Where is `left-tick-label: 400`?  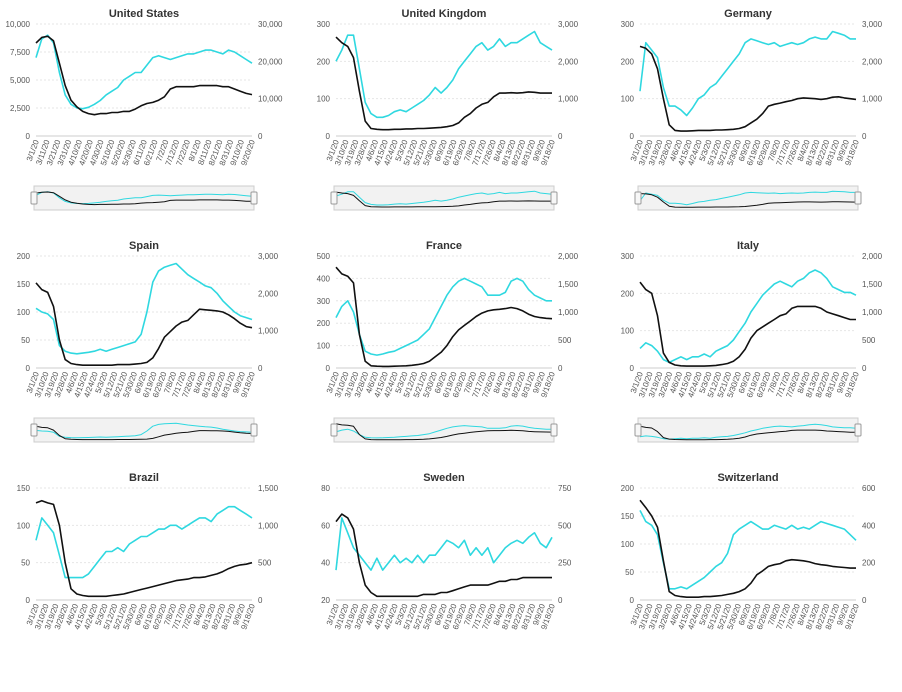 left-tick-label: 400 is located at coordinates (324, 278).